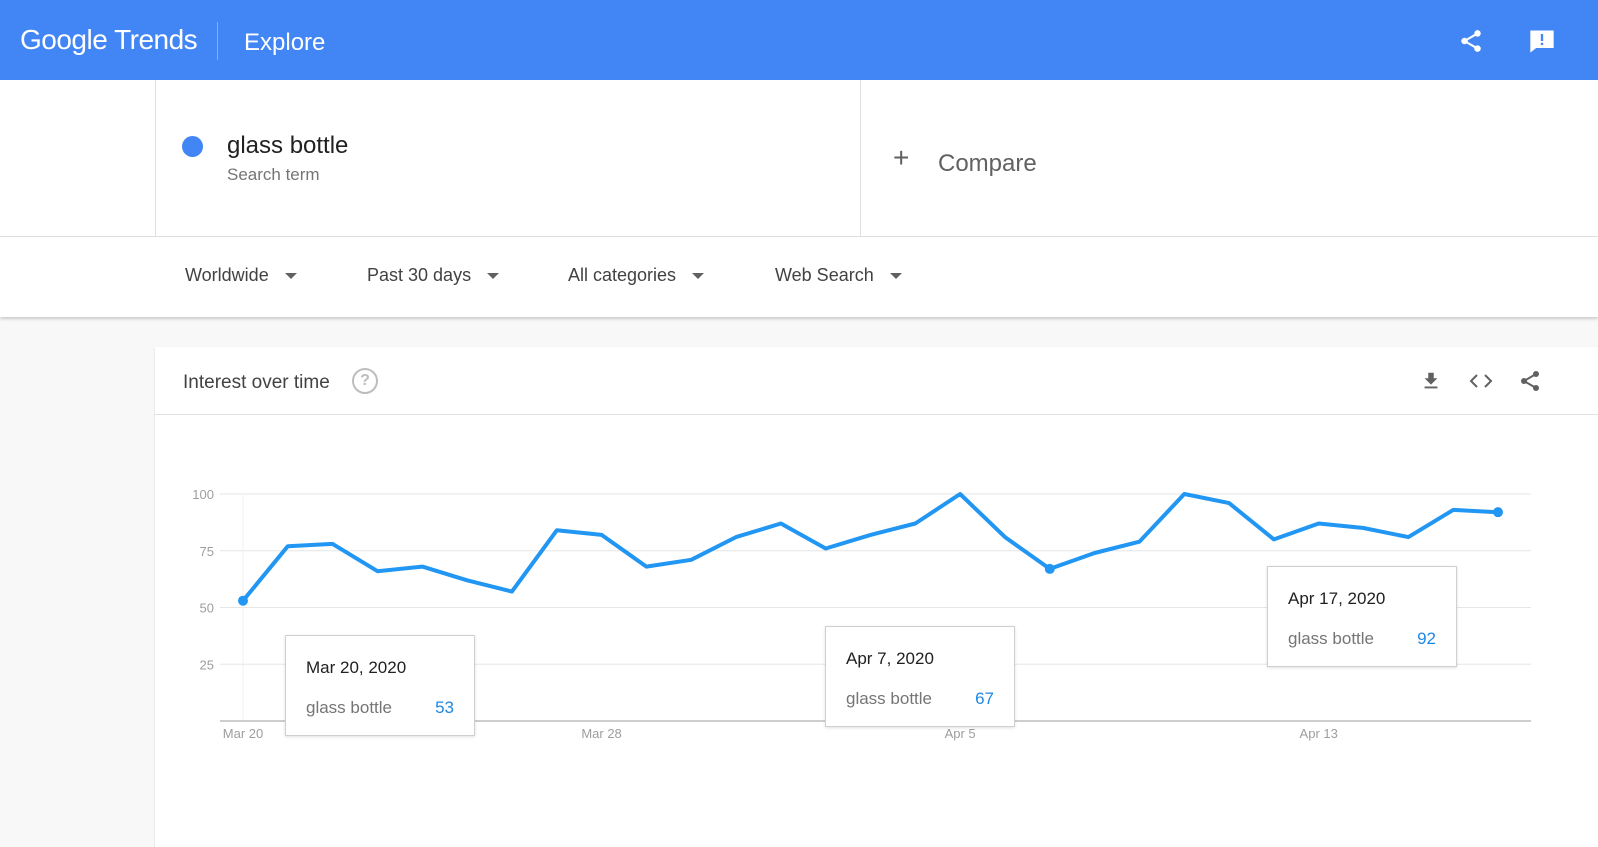 This screenshot has height=847, width=1598. Describe the element at coordinates (1229, 158) in the screenshot. I see `compare-button: + Compare` at that location.